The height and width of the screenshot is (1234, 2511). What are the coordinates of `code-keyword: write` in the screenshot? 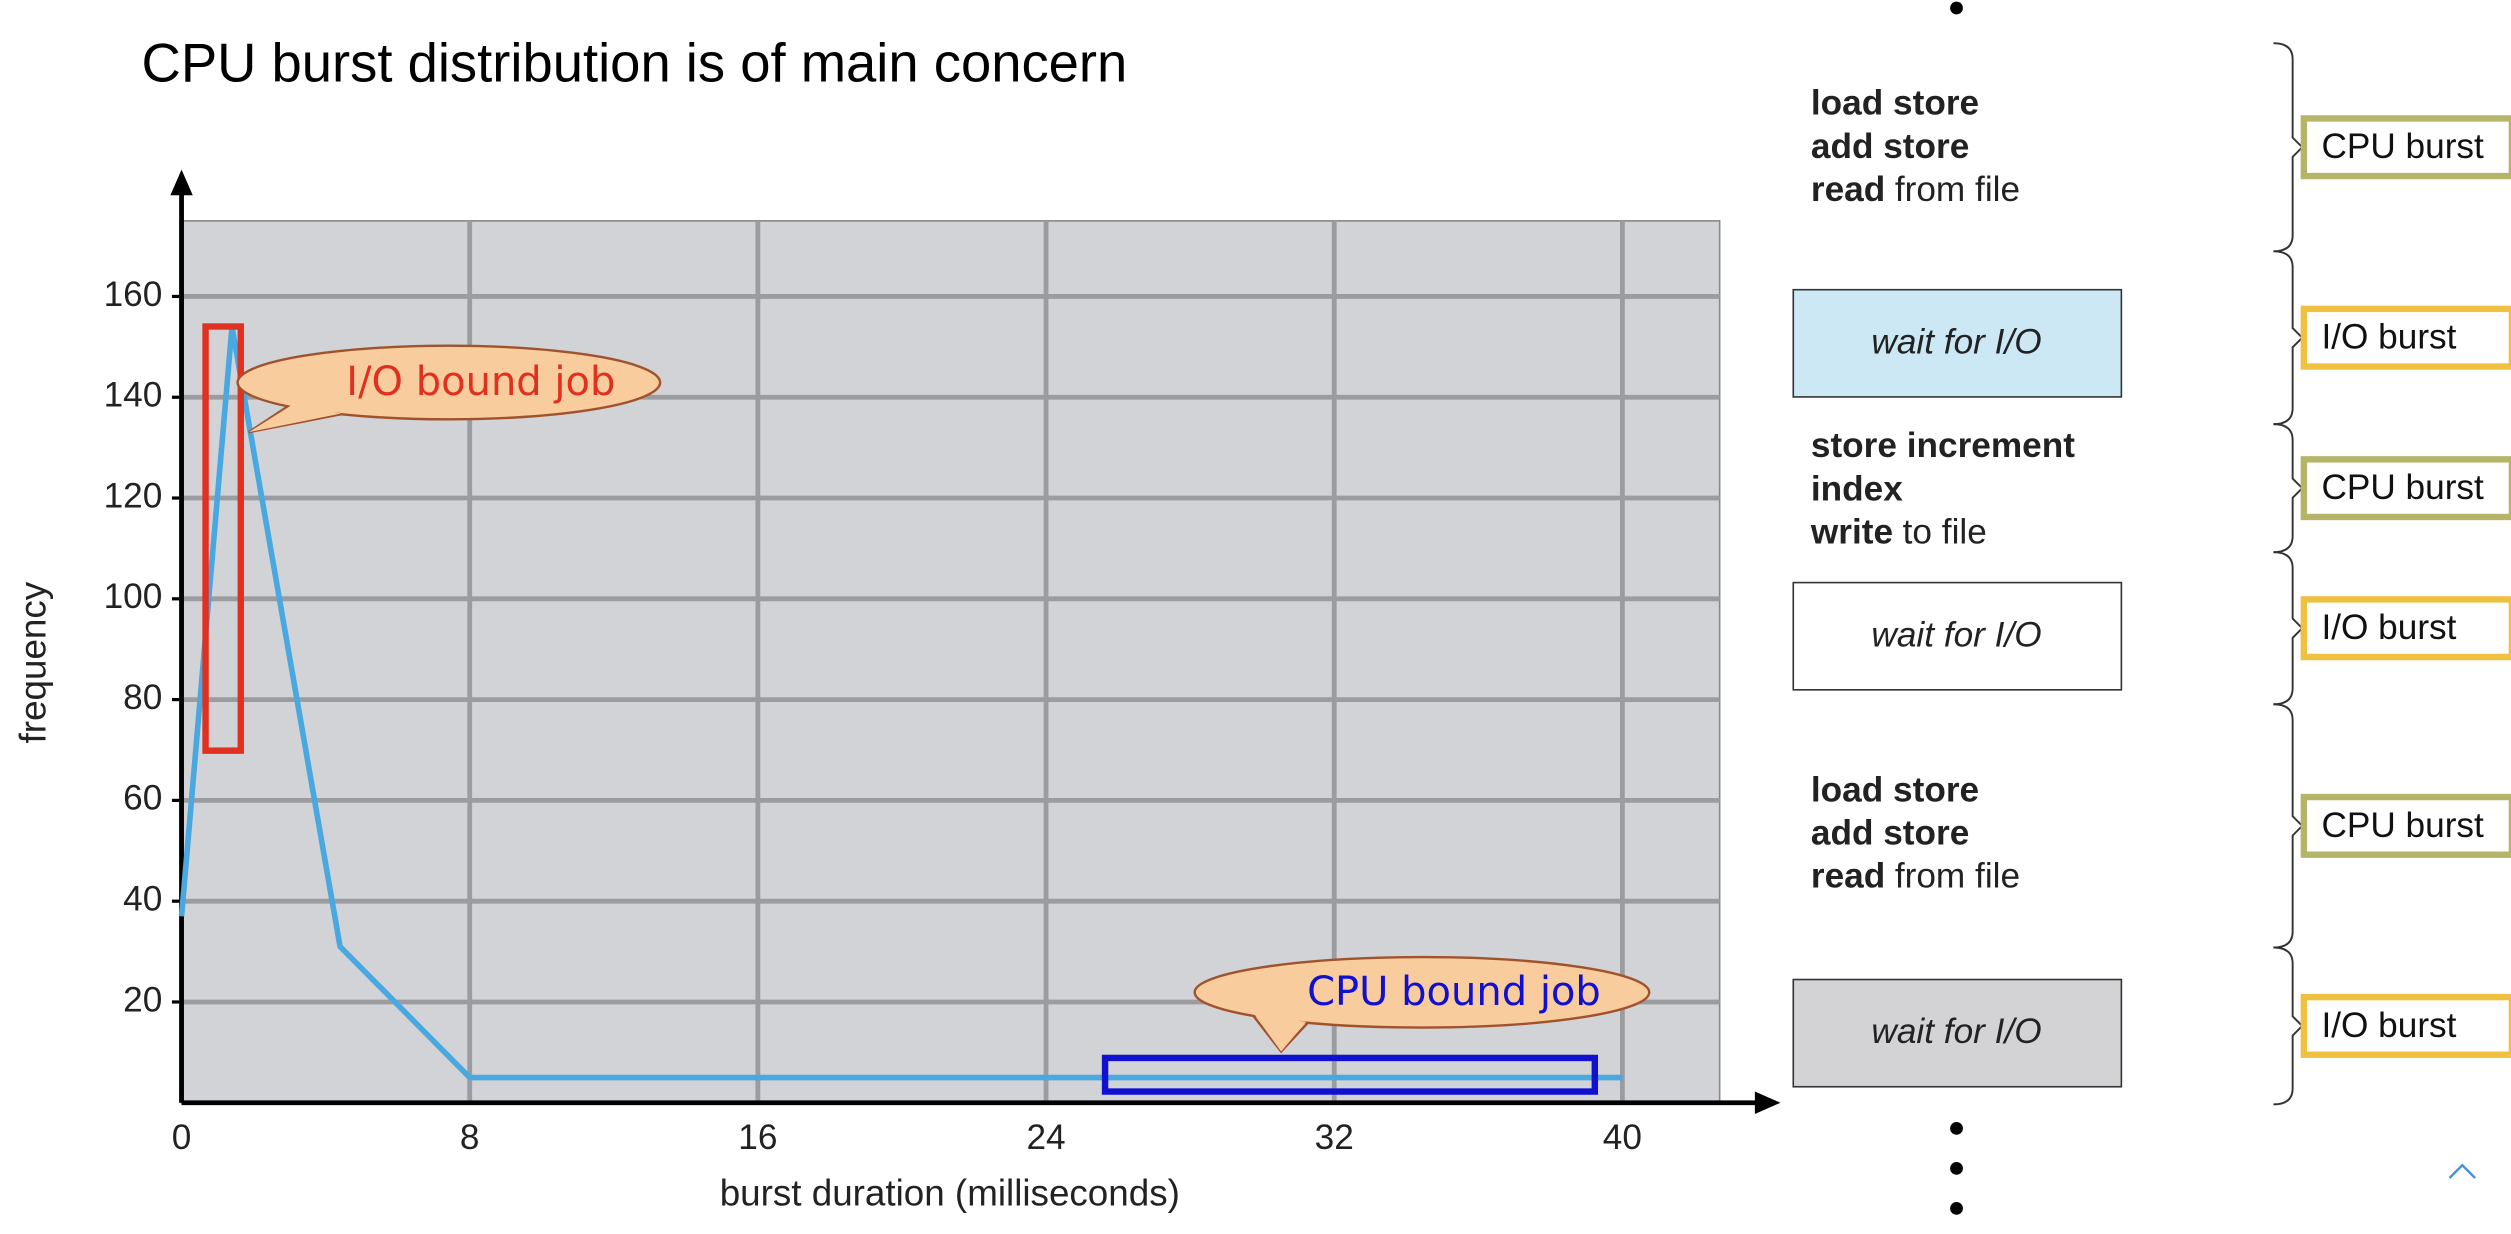 It's located at (1851, 532).